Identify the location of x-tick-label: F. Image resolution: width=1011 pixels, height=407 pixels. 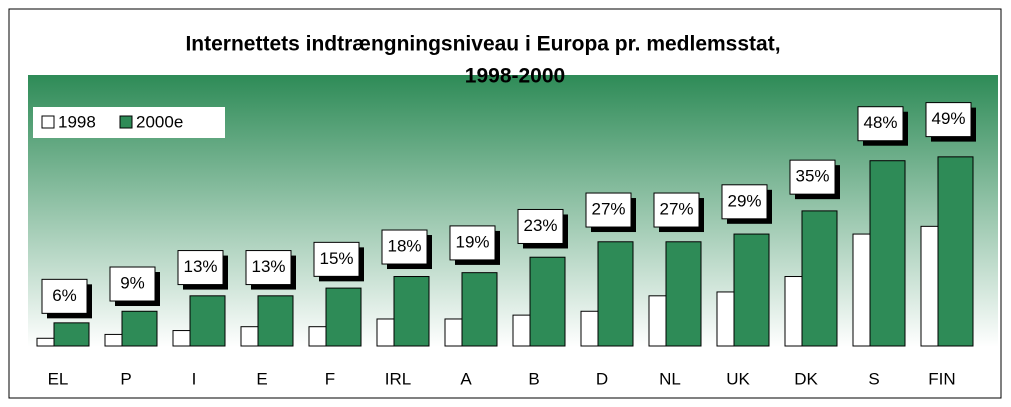
(330, 378).